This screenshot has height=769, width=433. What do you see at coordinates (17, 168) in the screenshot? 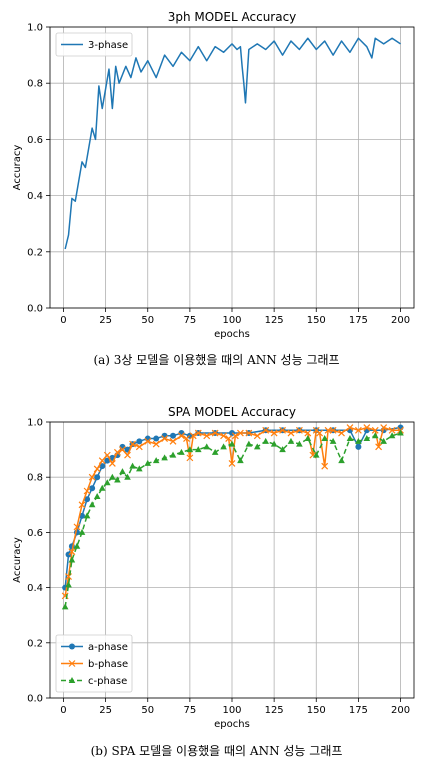
I see `y-axis-label: Accuracy` at bounding box center [17, 168].